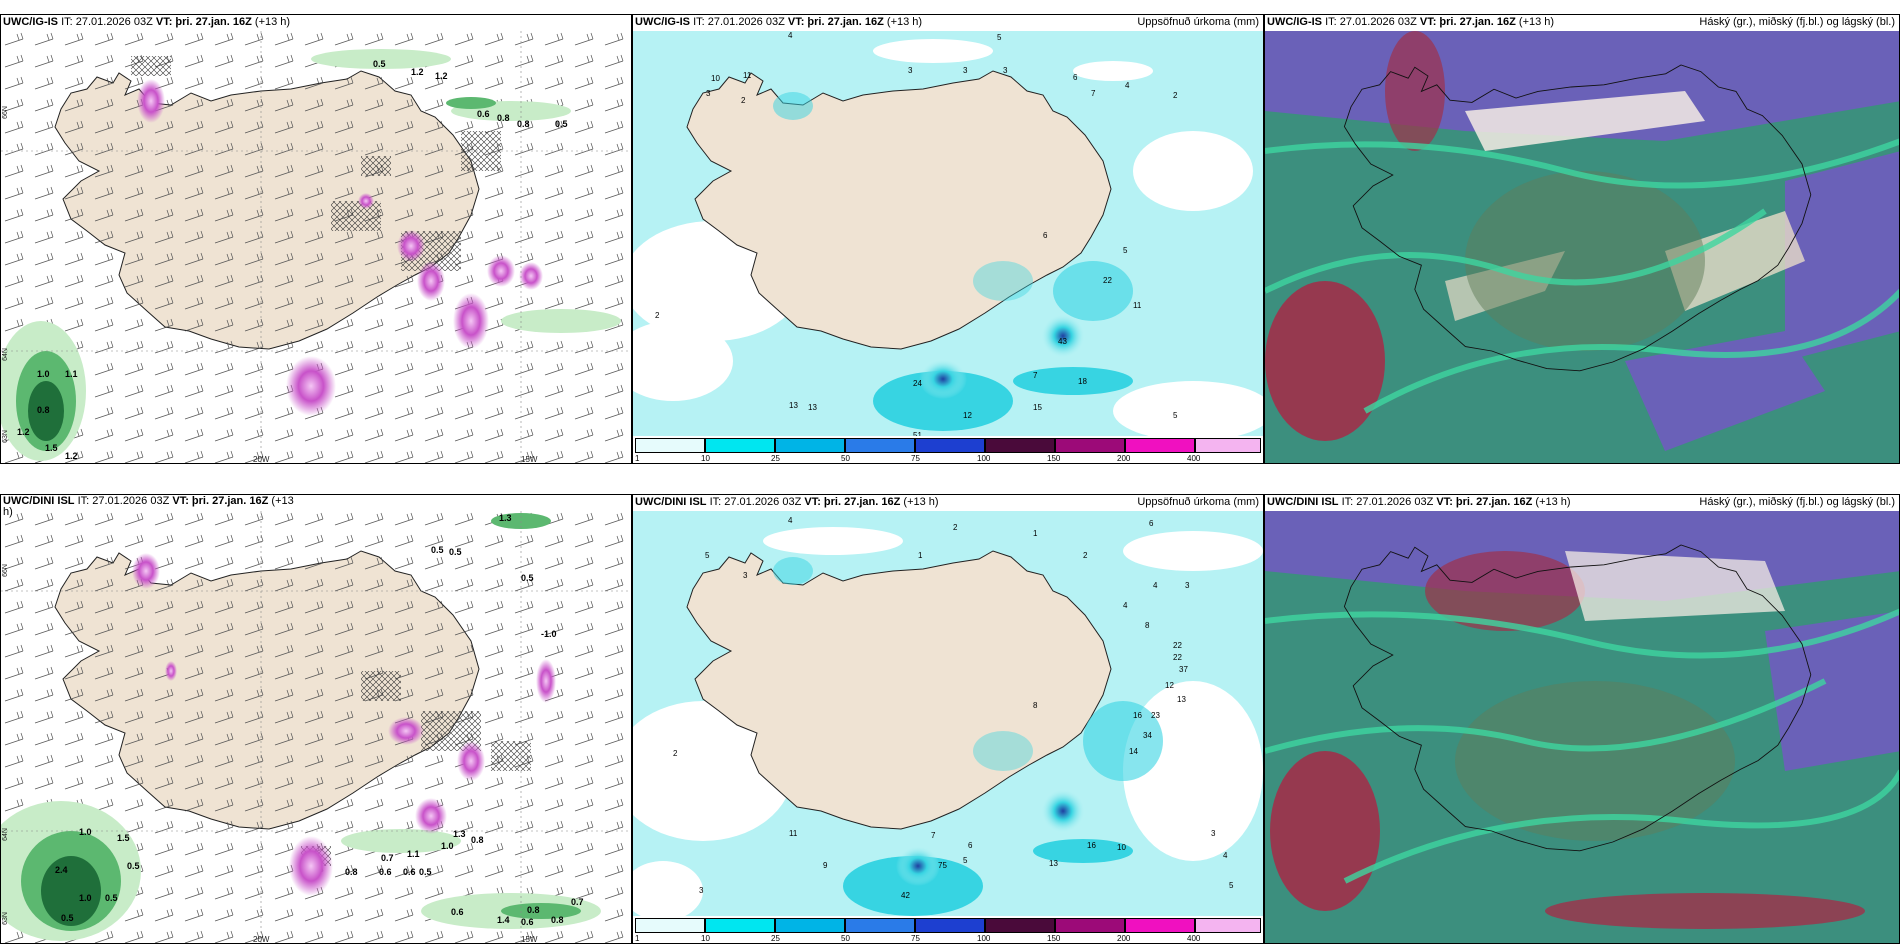  I want to click on cbar-label: 75, so click(915, 458).